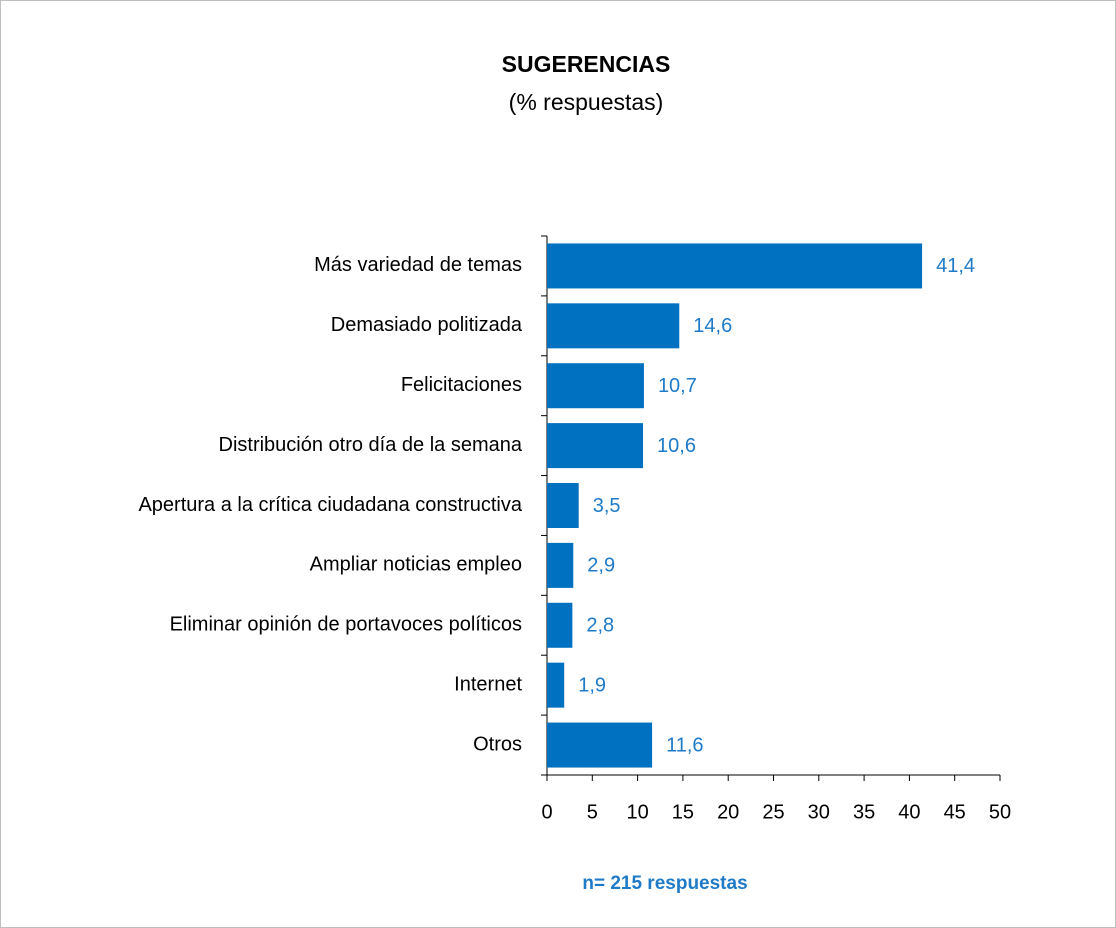 The image size is (1116, 928). I want to click on x-tick-label: 35, so click(864, 812).